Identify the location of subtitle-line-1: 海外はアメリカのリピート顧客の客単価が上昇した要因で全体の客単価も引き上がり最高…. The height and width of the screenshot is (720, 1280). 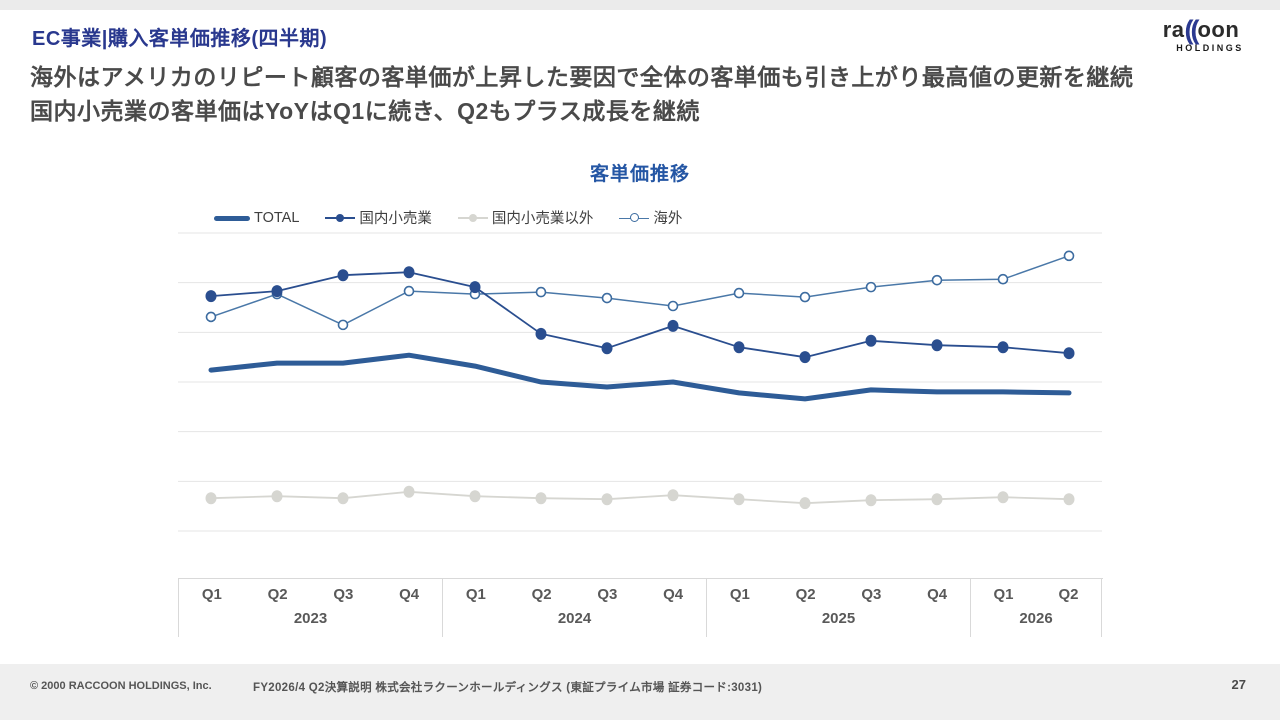
(582, 77).